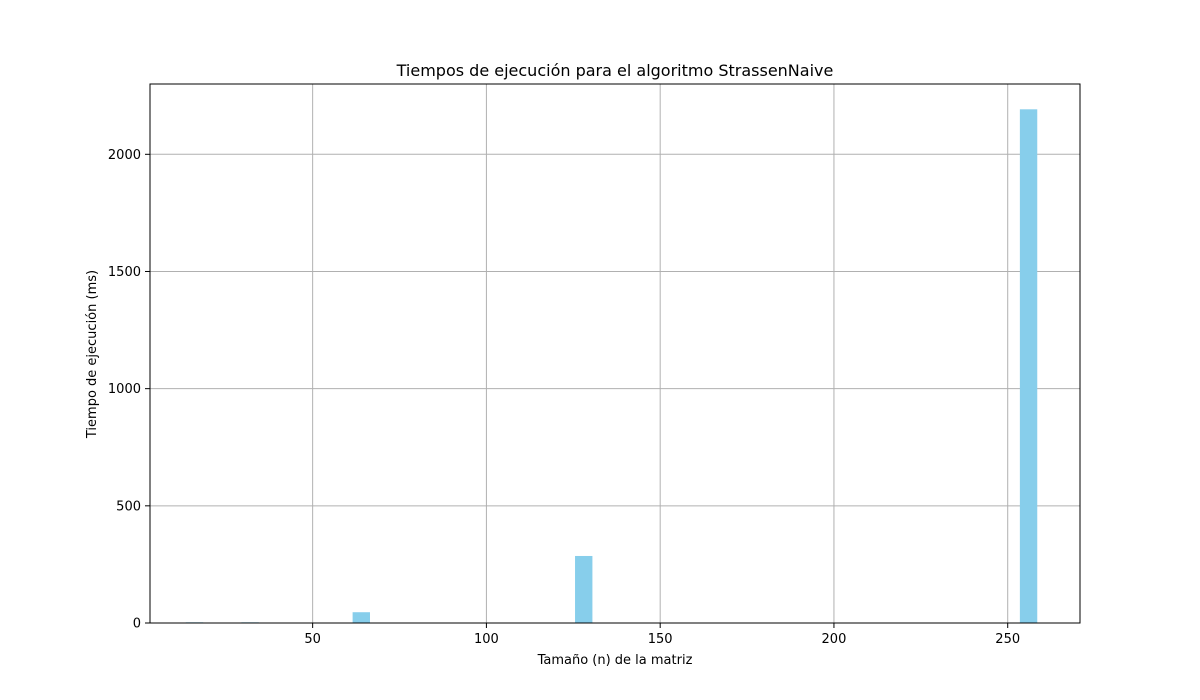 This screenshot has height=700, width=1200. I want to click on y-tick-label: 500, so click(128, 506).